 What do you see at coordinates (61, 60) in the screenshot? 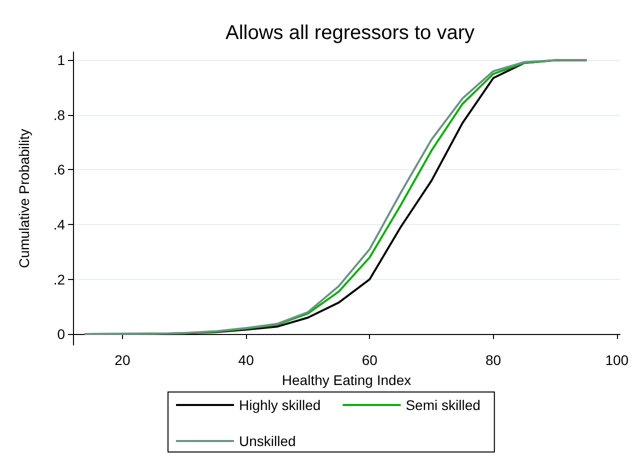
I see `y-tick-label: 1` at bounding box center [61, 60].